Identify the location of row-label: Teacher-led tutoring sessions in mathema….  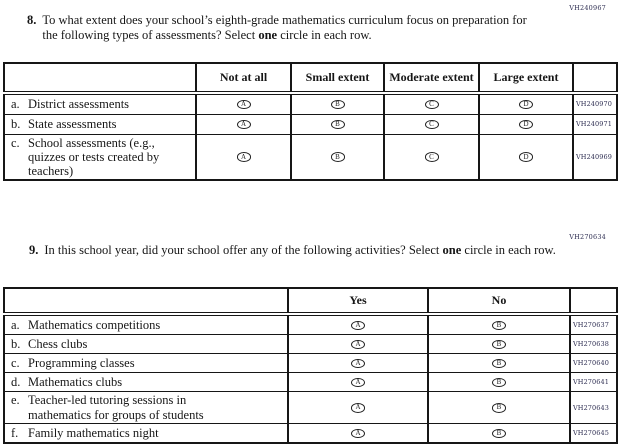
(116, 407).